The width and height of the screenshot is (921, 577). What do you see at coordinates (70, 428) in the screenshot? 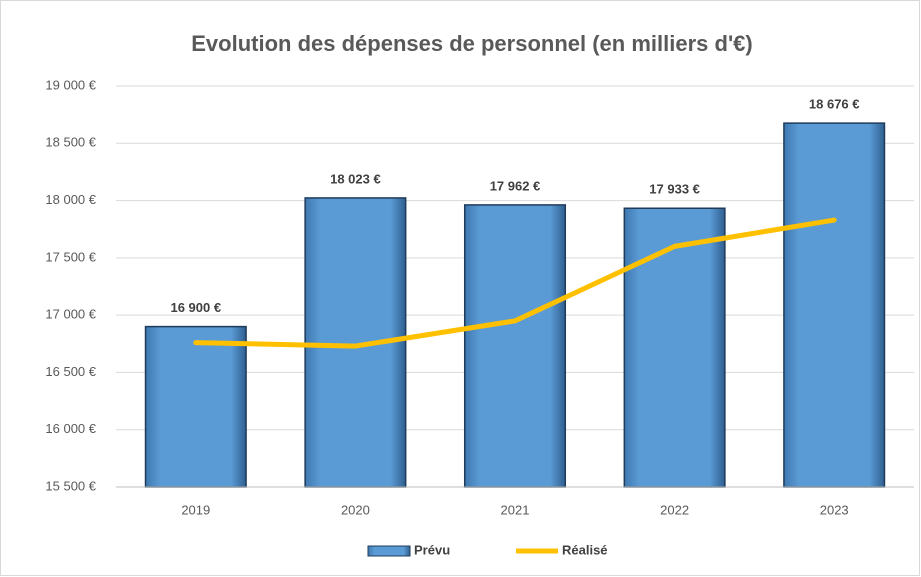
I see `y-tick-label: 16 000 €` at bounding box center [70, 428].